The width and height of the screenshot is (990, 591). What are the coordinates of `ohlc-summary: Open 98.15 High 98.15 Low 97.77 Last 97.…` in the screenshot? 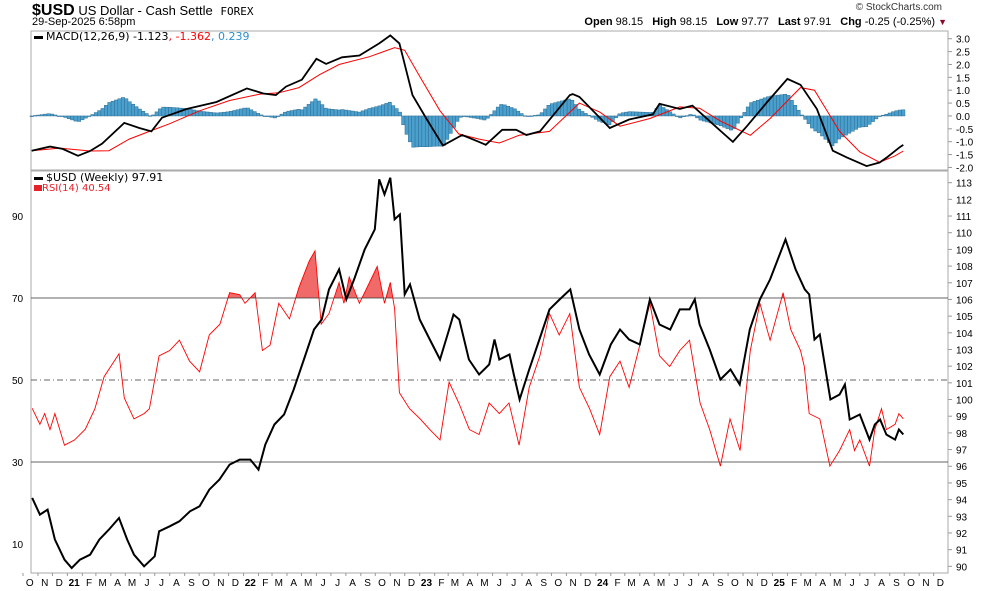 It's located at (762, 22).